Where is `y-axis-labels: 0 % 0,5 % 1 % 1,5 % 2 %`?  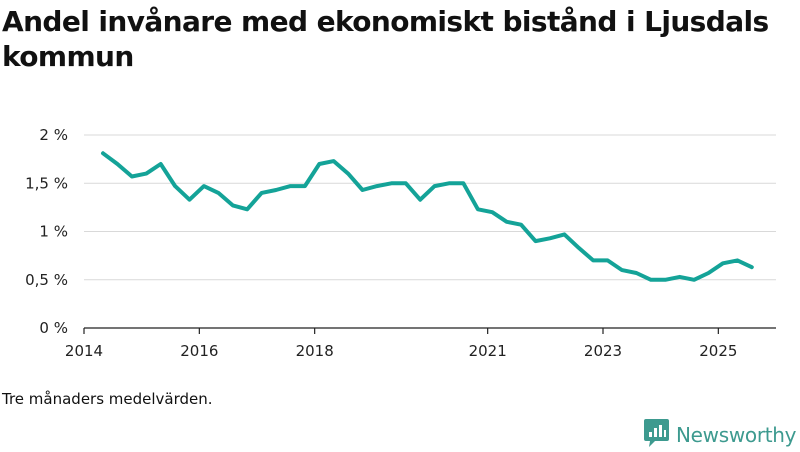
y-axis-labels: 0 % 0,5 % 1 % 1,5 % 2 % is located at coordinates (46, 231).